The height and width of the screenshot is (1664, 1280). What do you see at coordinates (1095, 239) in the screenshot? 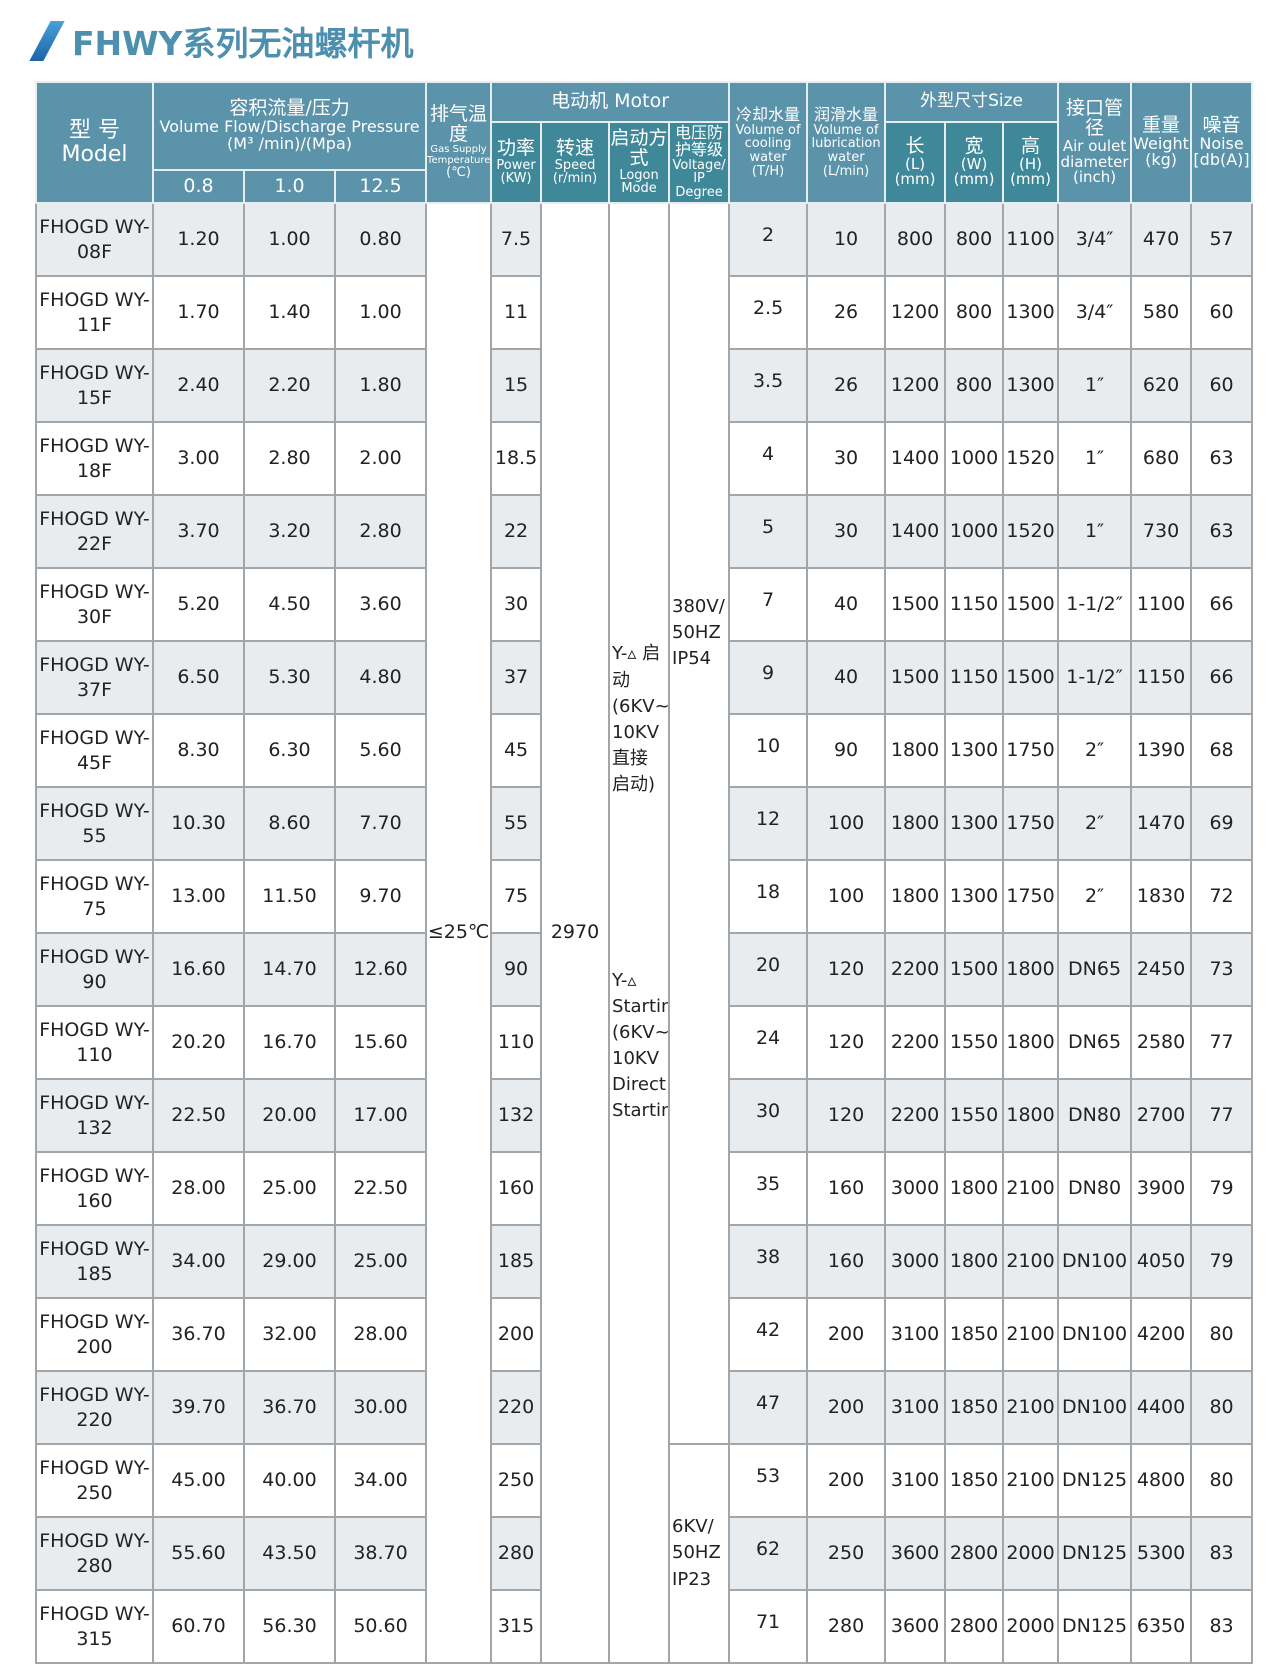
I see `air-outlet-cell: 3/4″` at bounding box center [1095, 239].